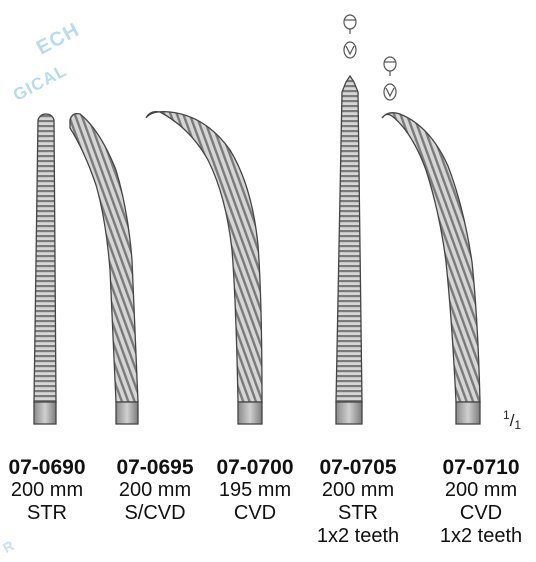  Describe the element at coordinates (155, 513) in the screenshot. I see `product-shape: S/CVD` at that location.